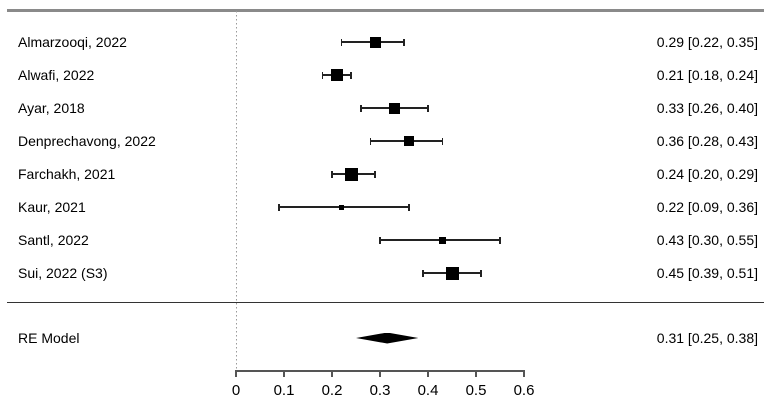  I want to click on top-rule, so click(385, 10).